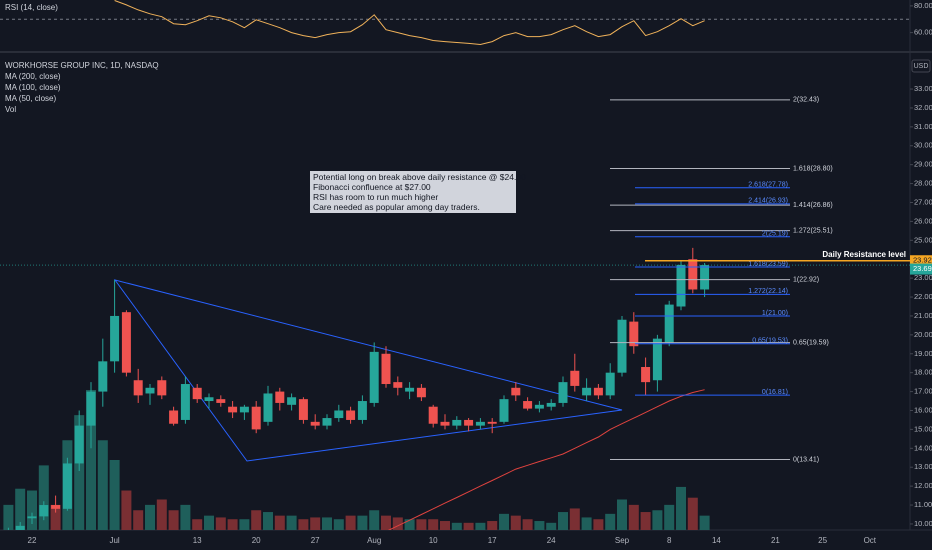  What do you see at coordinates (923, 466) in the screenshot?
I see `y-tick-label: 13.00` at bounding box center [923, 466].